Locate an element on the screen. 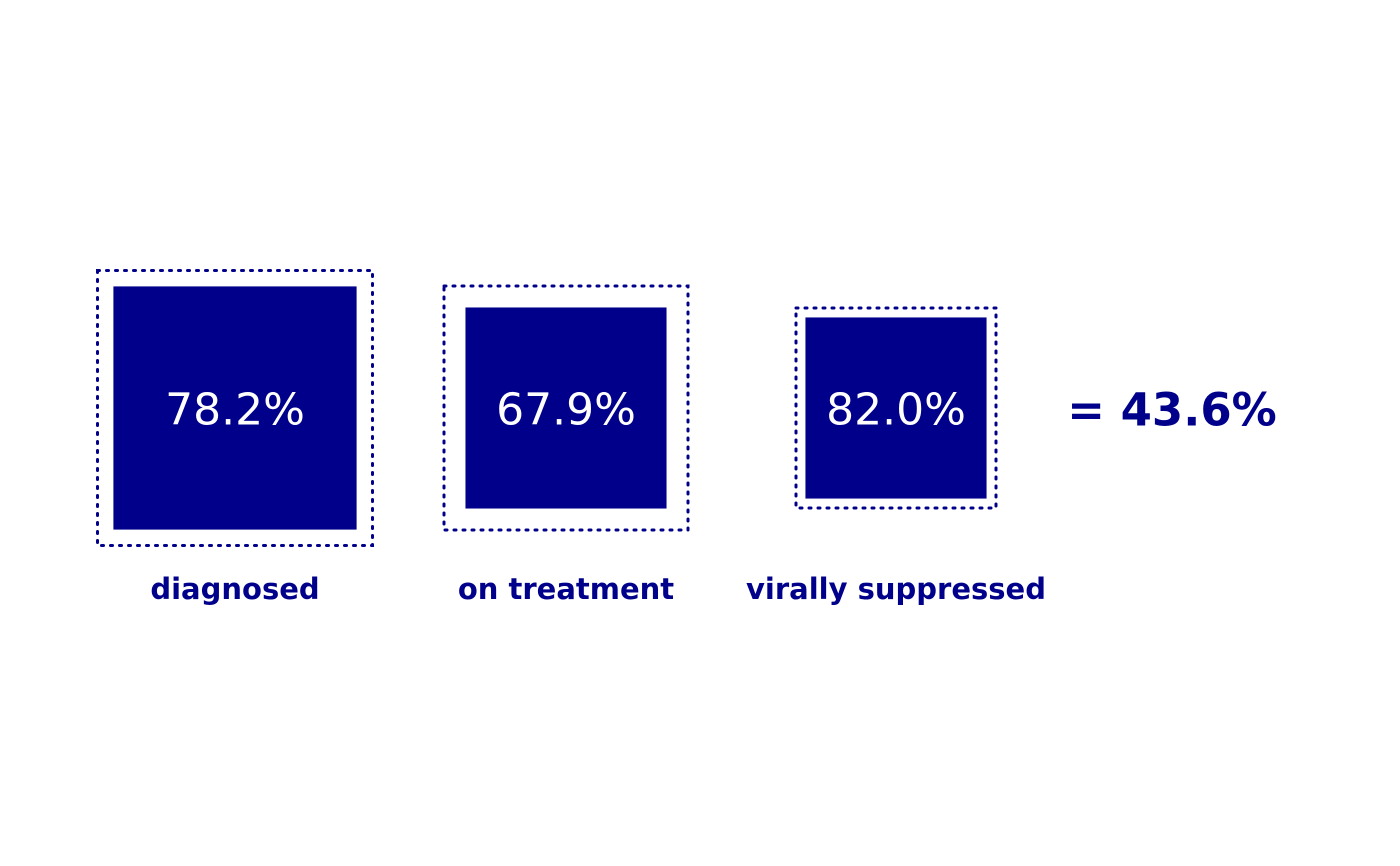 This screenshot has height=866, width=1400. stage-value-virally-suppressed: 82.0% is located at coordinates (896, 410).